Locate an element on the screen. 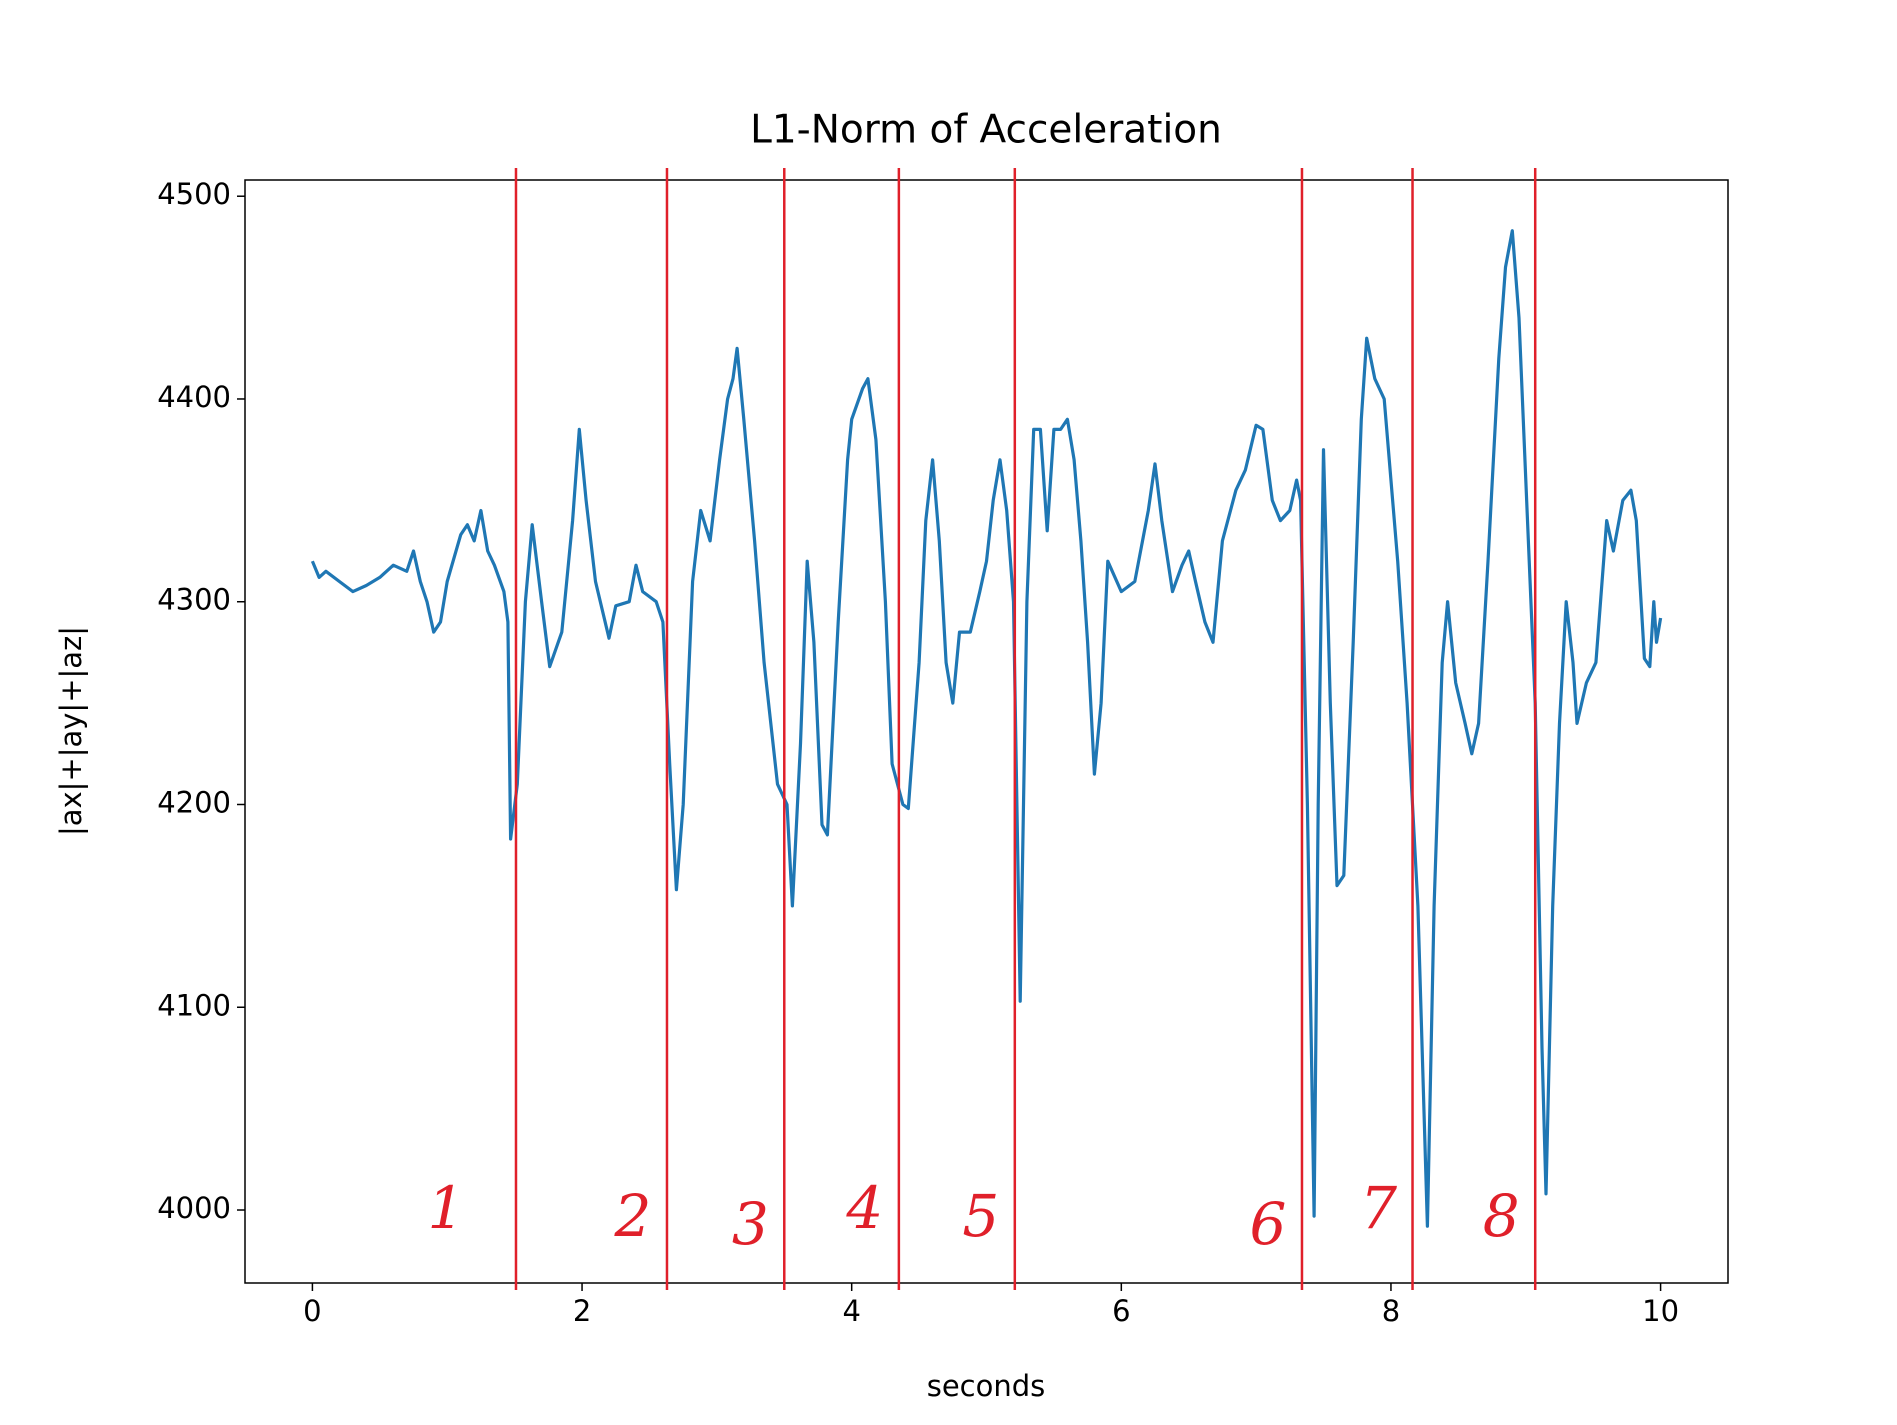 This screenshot has width=1897, height=1425. x-tick-label: 10 is located at coordinates (1660, 1311).